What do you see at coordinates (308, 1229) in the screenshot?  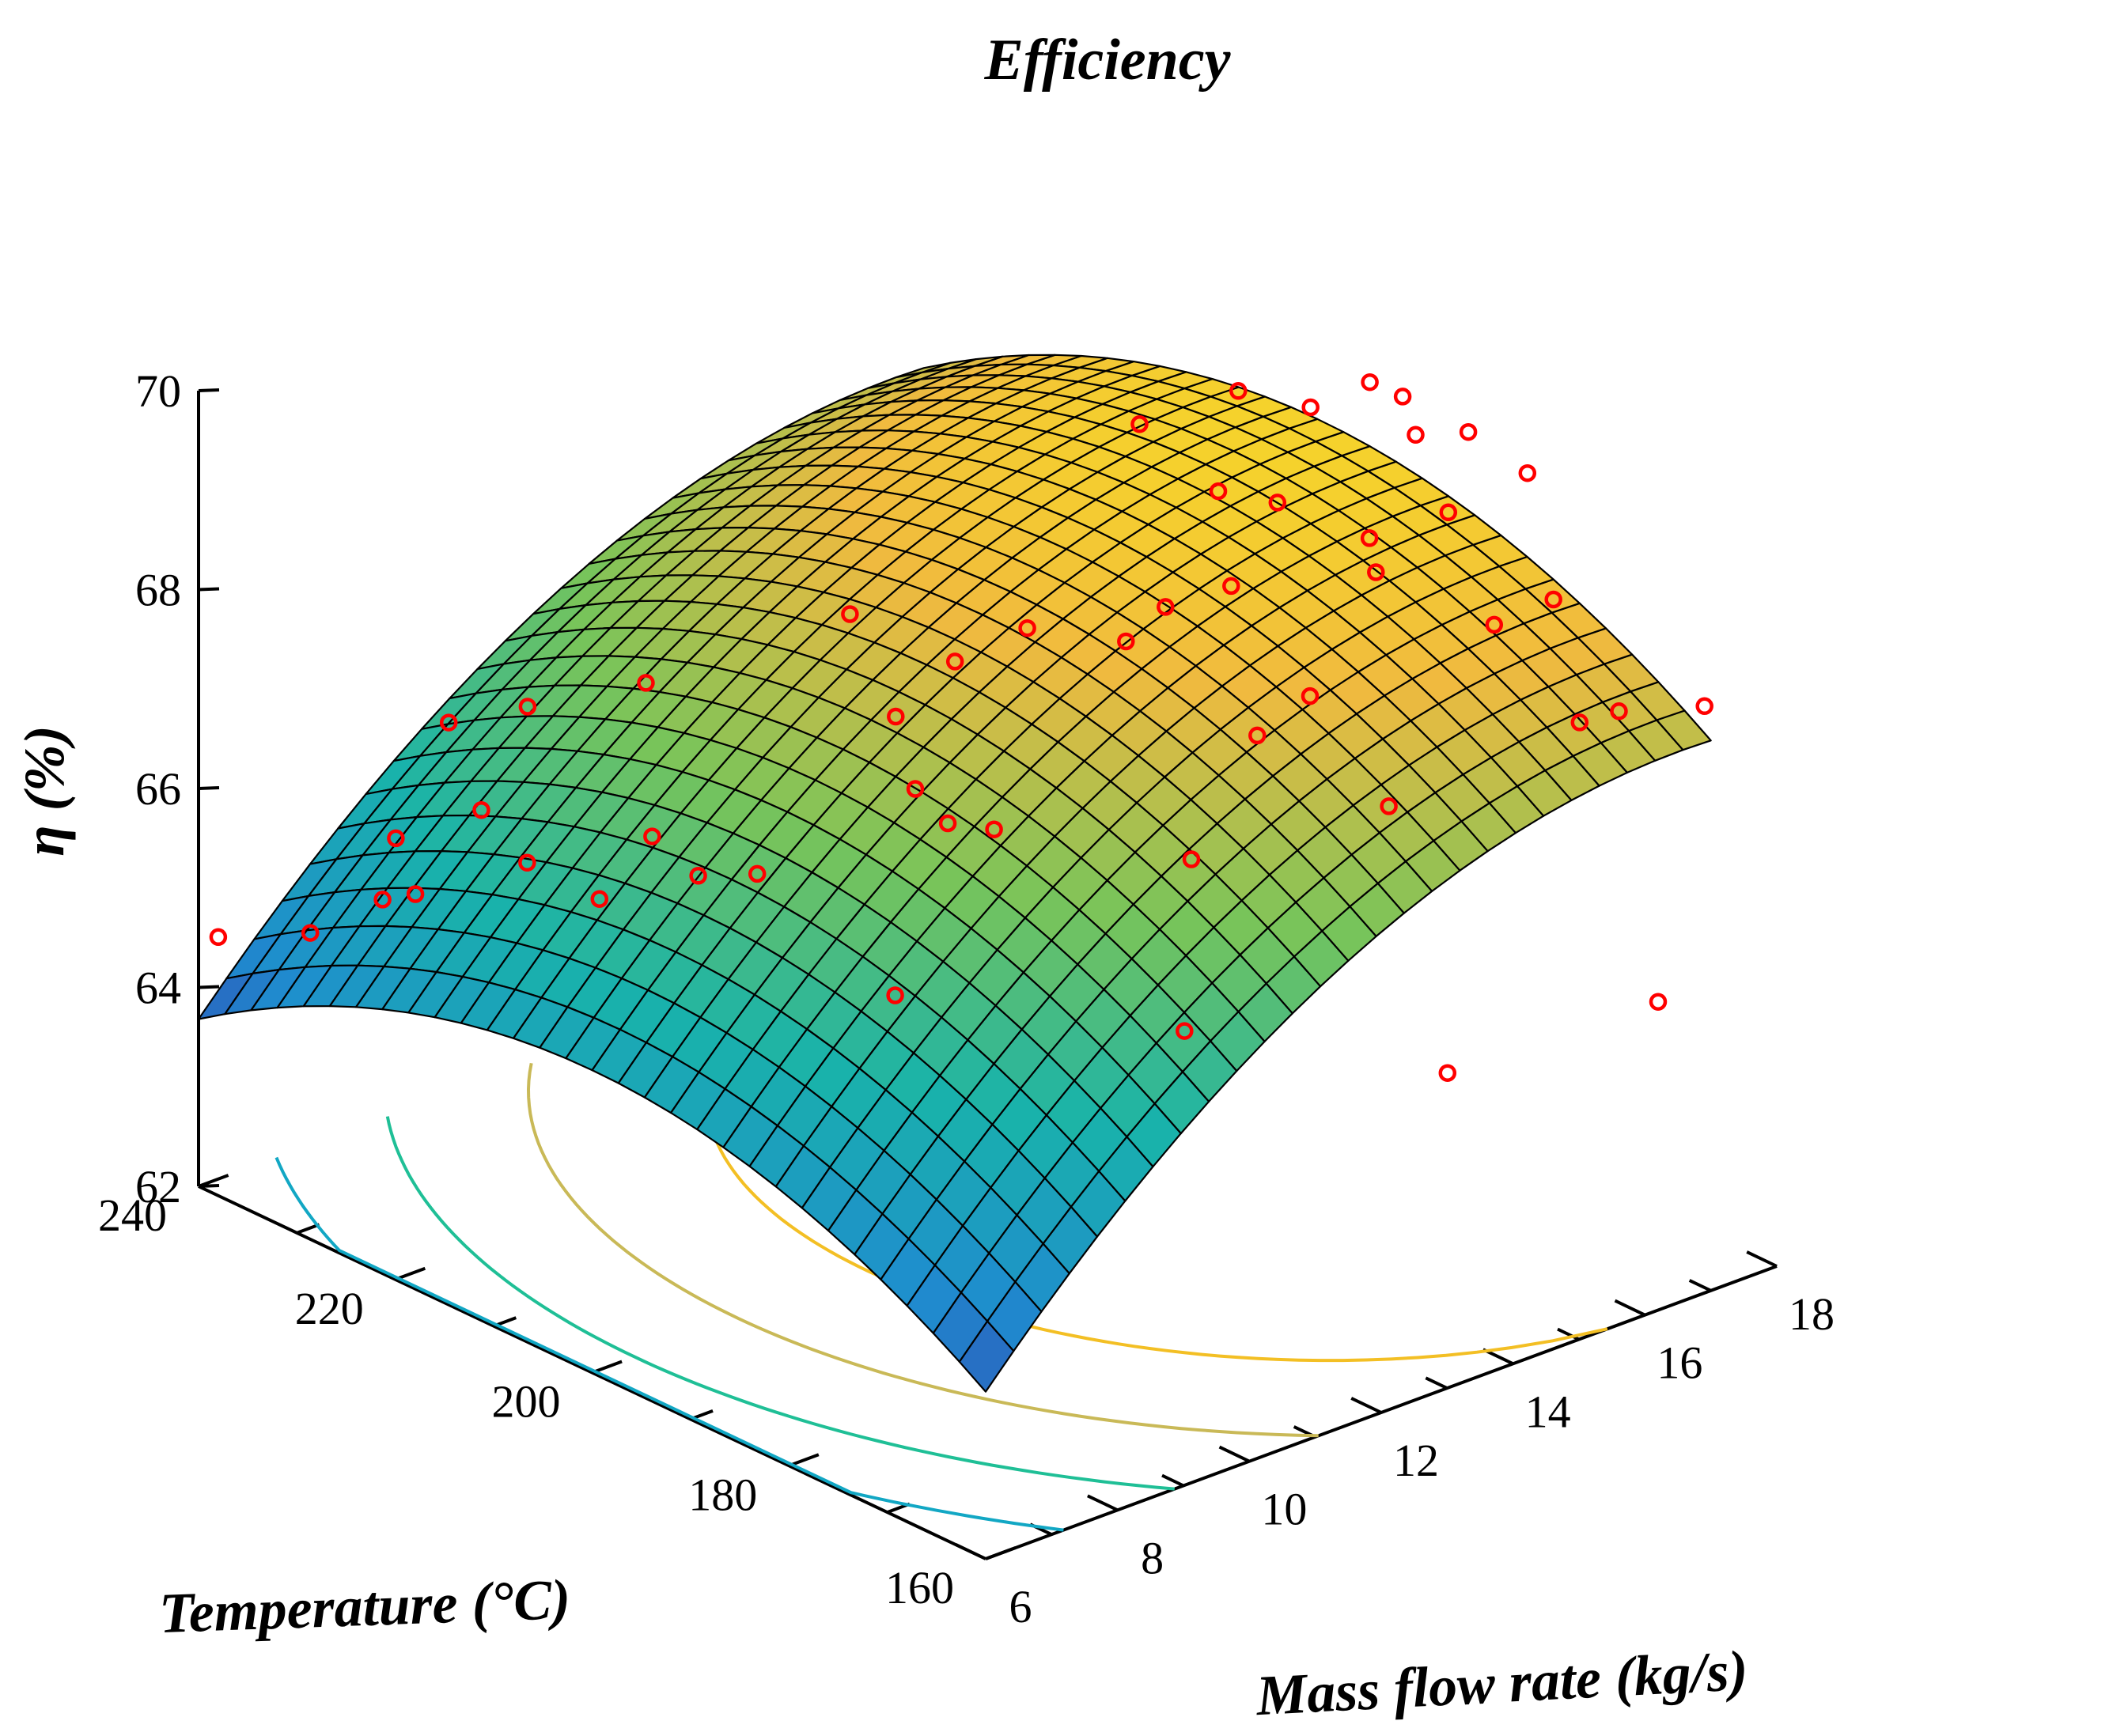 I see `y-minor-tick-mark` at bounding box center [308, 1229].